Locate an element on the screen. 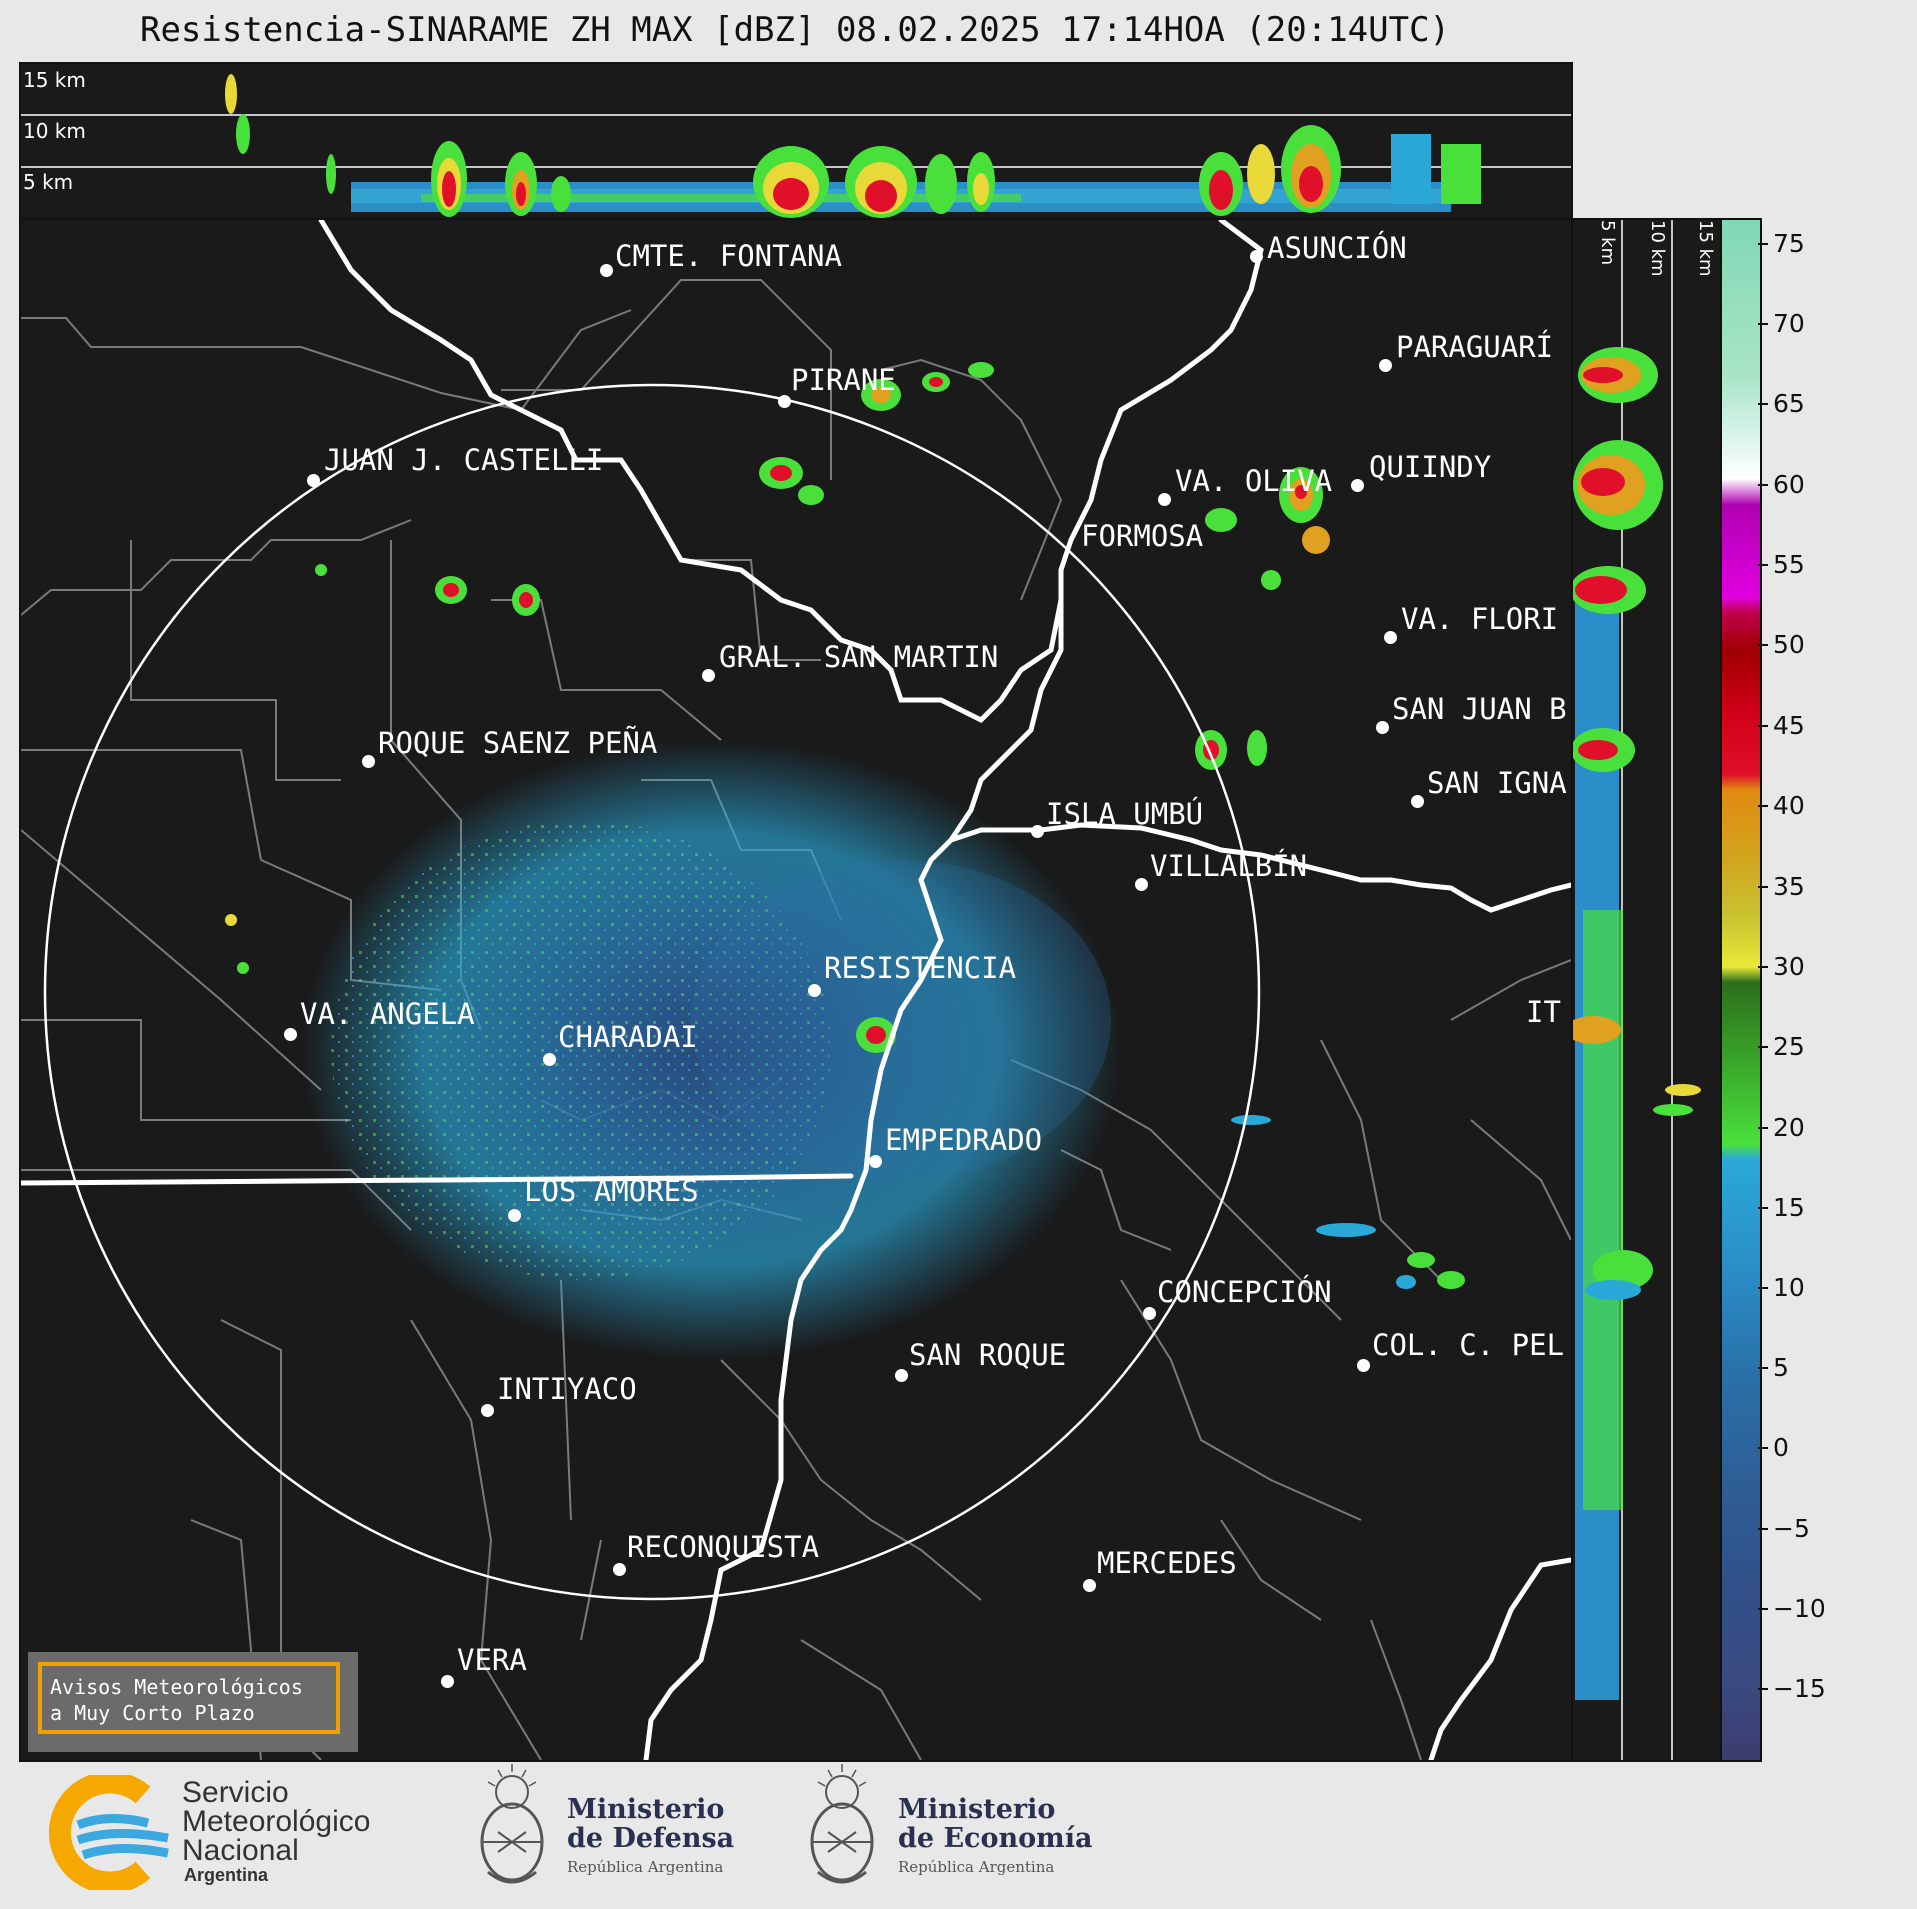 This screenshot has height=1909, width=1917. city-label-empedrado: EMPEDRADO is located at coordinates (964, 1140).